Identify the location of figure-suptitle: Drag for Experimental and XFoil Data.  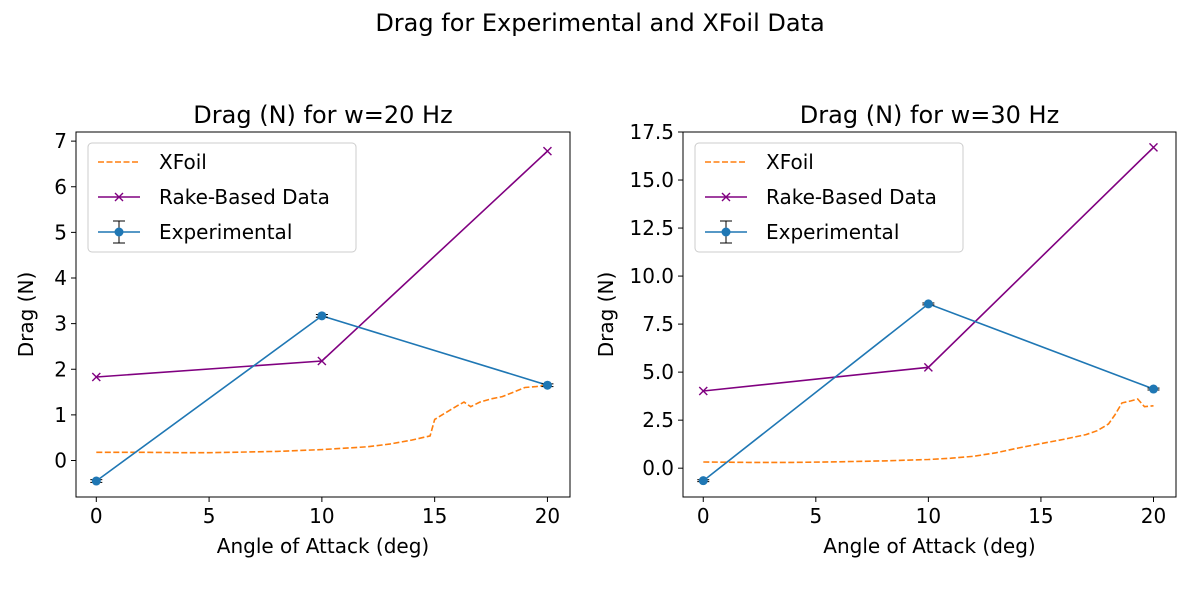
(599, 23).